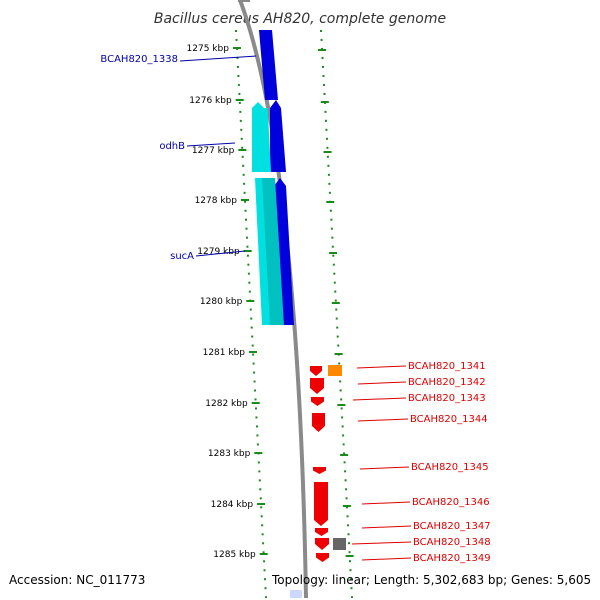 The image size is (600, 600). I want to click on right-gene-label: BCAH820_1346, so click(451, 502).